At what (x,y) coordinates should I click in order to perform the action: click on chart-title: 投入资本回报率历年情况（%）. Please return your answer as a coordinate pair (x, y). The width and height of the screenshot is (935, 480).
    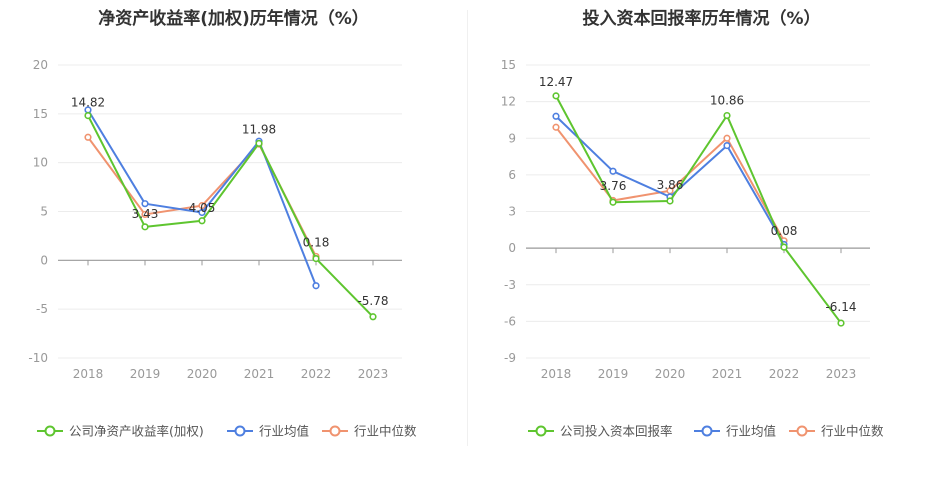
    Looking at the image, I should click on (701, 19).